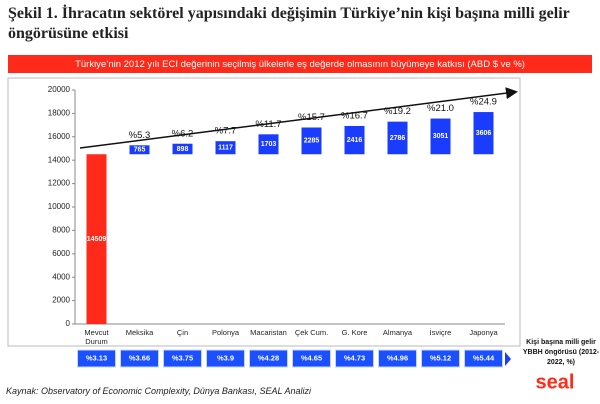  What do you see at coordinates (59, 113) in the screenshot?
I see `y-tick-label: 18000` at bounding box center [59, 113].